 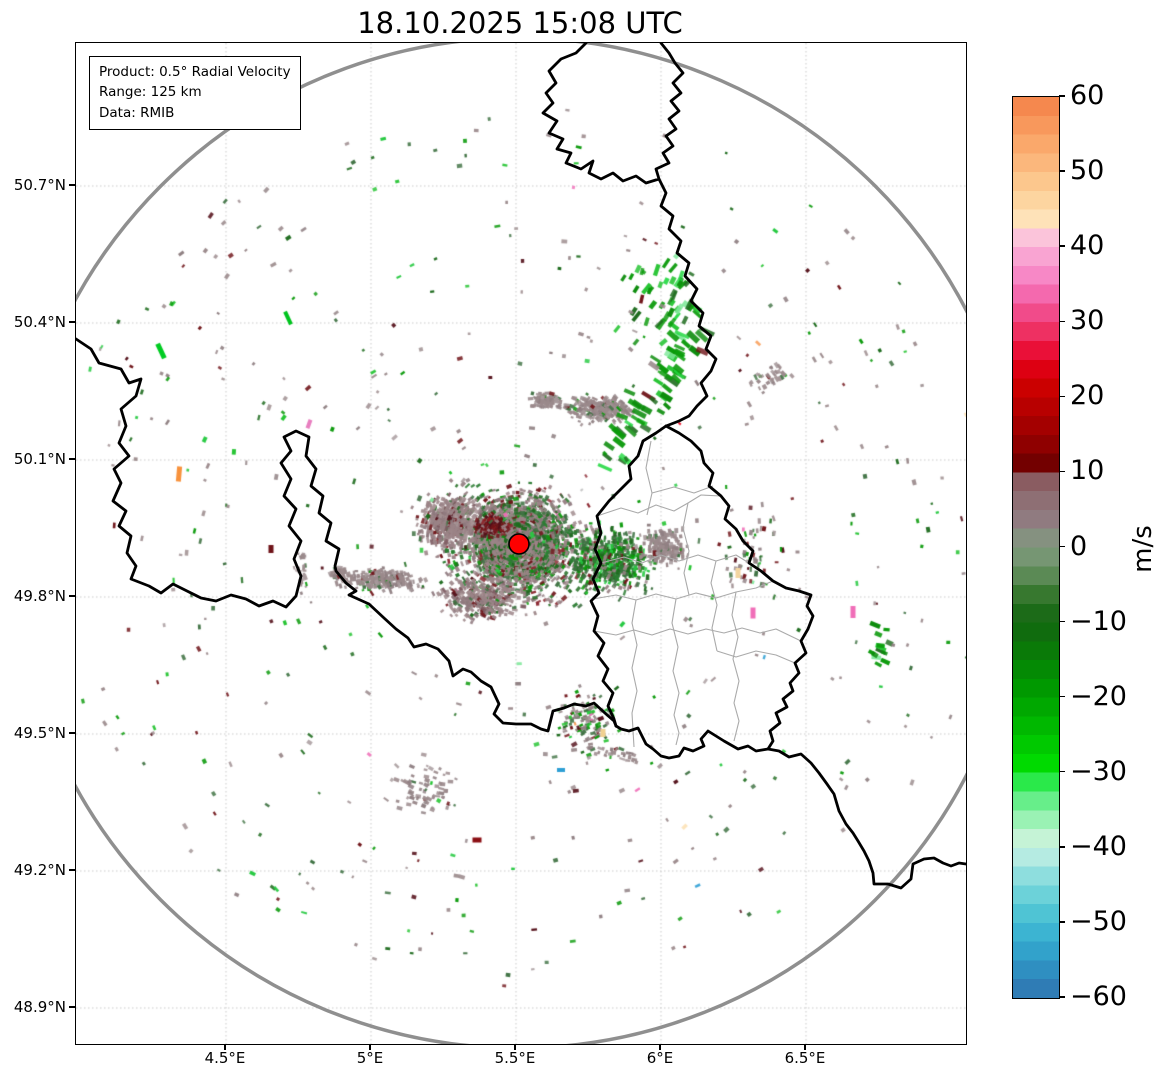 What do you see at coordinates (39, 1007) in the screenshot?
I see `lat-tick-label: 48.9°N` at bounding box center [39, 1007].